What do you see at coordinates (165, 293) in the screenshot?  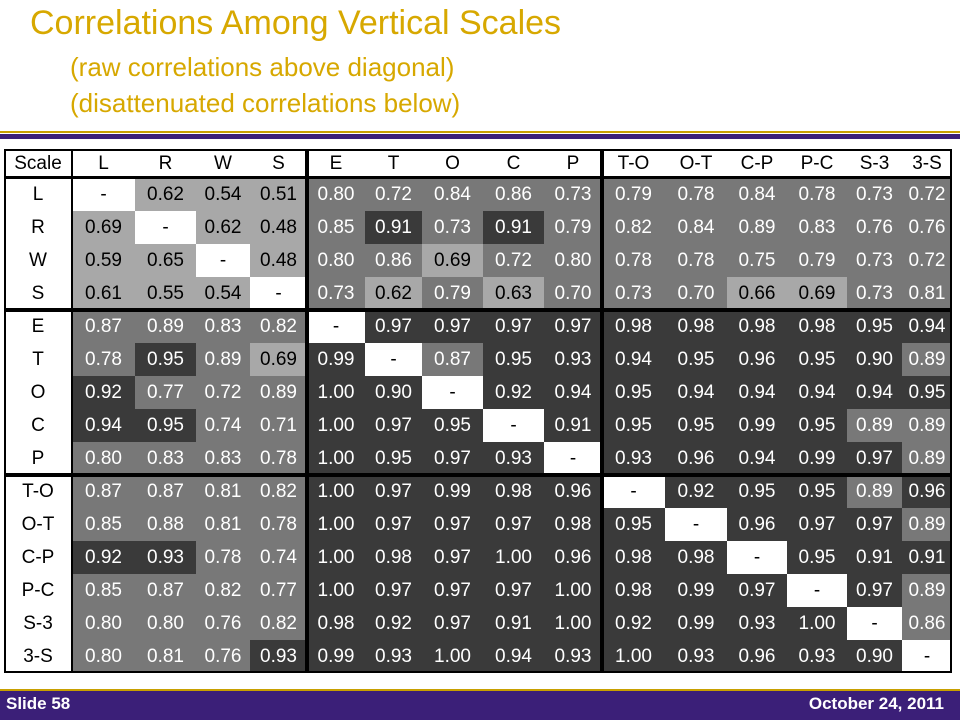 I see `matrix-cell: 0.55` at bounding box center [165, 293].